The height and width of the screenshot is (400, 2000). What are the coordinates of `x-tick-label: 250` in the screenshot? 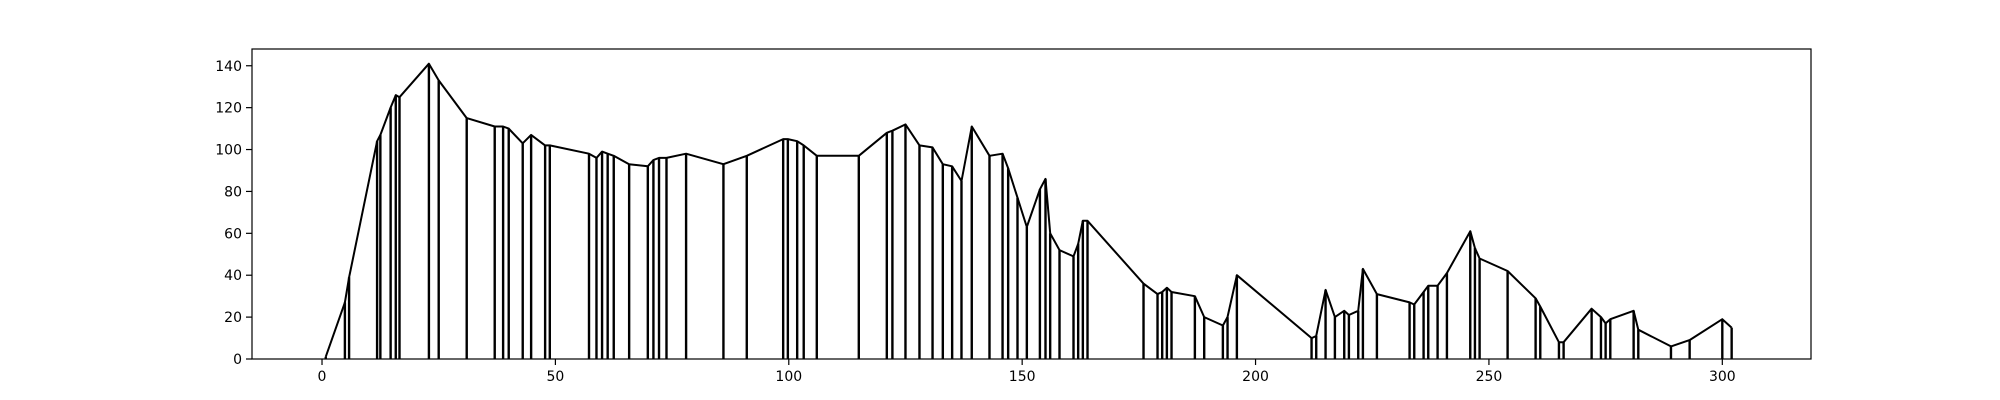 It's located at (1489, 377).